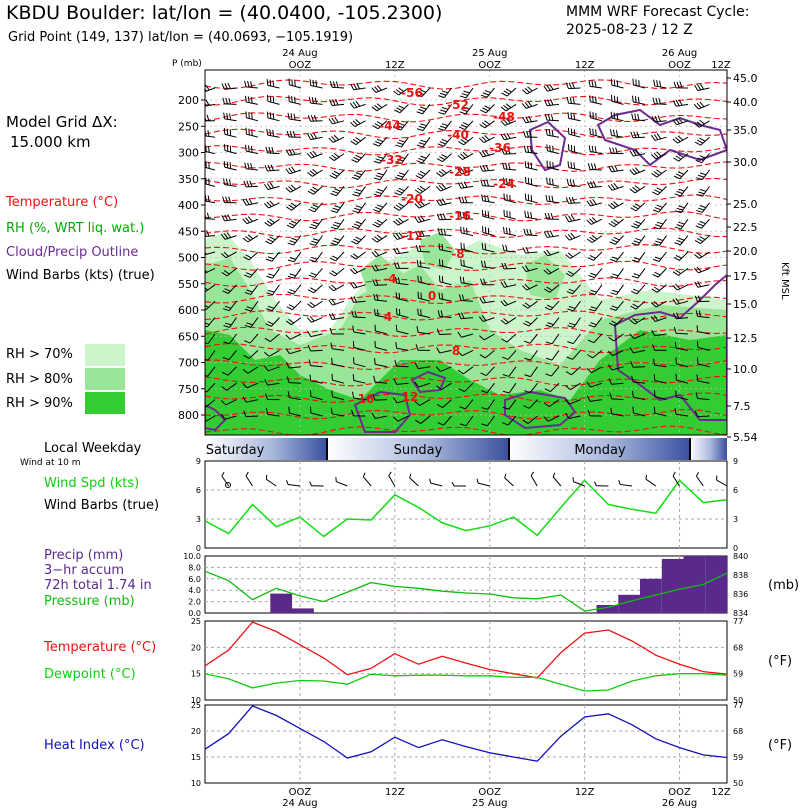 The image size is (810, 811). I want to click on weekday-label-sunday: Sunday, so click(418, 450).